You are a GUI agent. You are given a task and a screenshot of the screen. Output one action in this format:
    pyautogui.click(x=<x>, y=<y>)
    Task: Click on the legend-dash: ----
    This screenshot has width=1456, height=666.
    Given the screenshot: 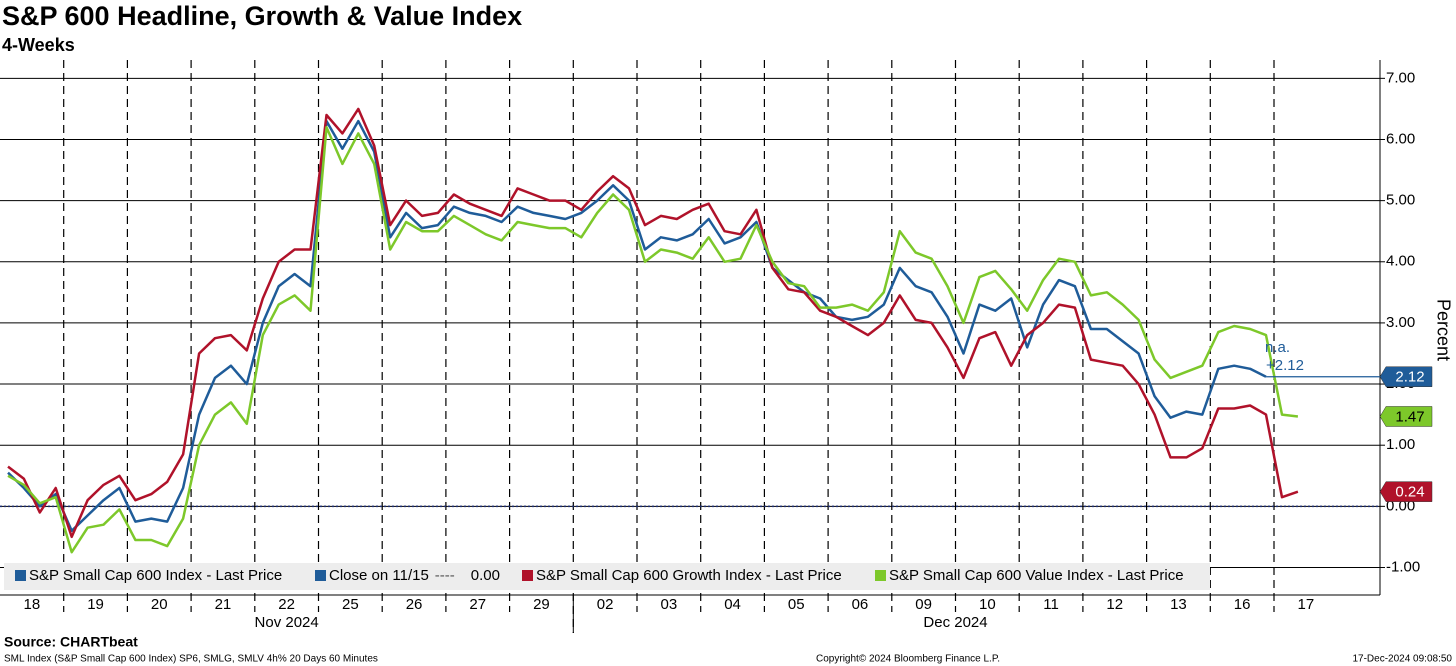 What is the action you would take?
    pyautogui.click(x=445, y=575)
    